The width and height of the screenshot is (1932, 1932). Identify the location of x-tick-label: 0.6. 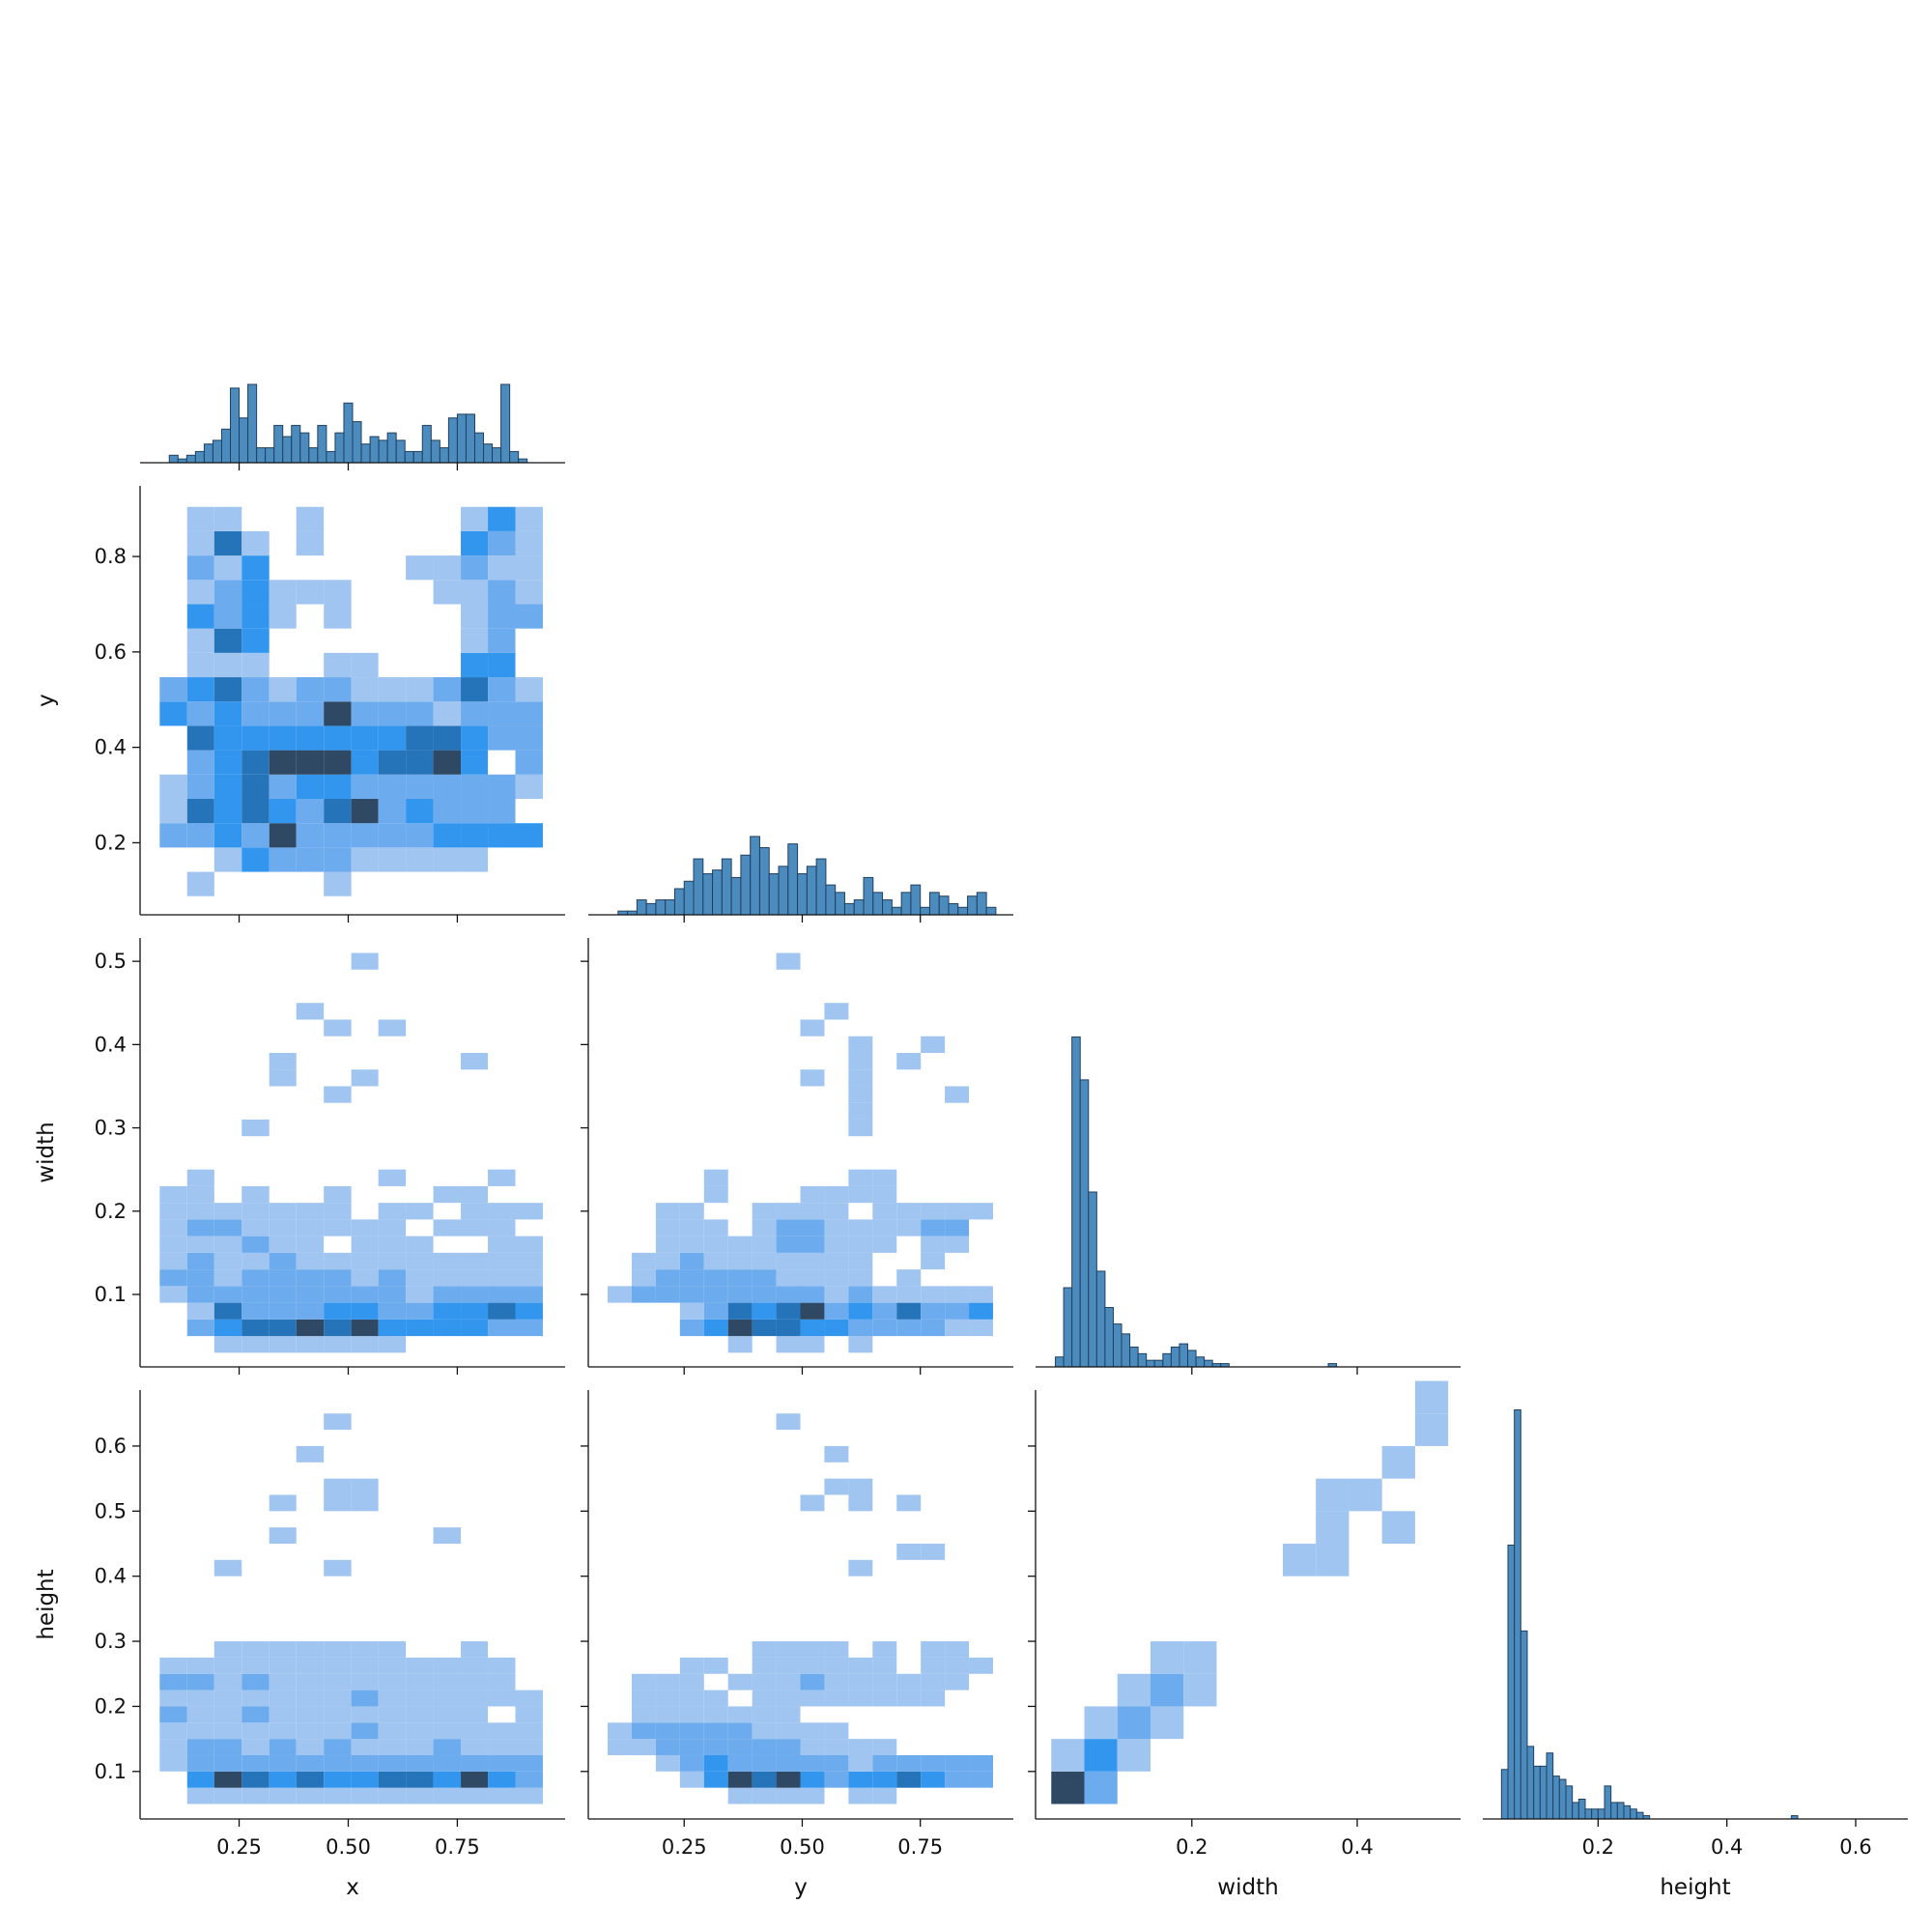
(1855, 1847).